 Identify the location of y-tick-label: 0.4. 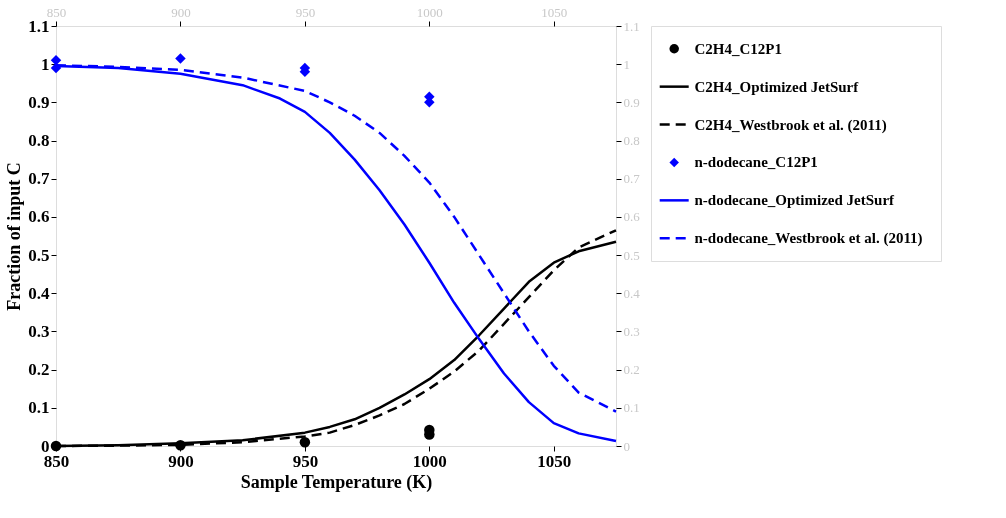
(39, 293).